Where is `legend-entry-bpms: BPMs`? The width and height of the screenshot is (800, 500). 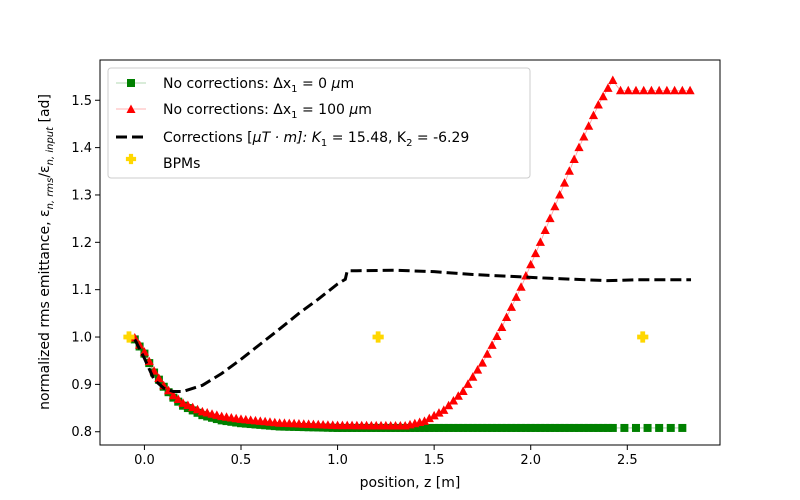 legend-entry-bpms: BPMs is located at coordinates (162, 162).